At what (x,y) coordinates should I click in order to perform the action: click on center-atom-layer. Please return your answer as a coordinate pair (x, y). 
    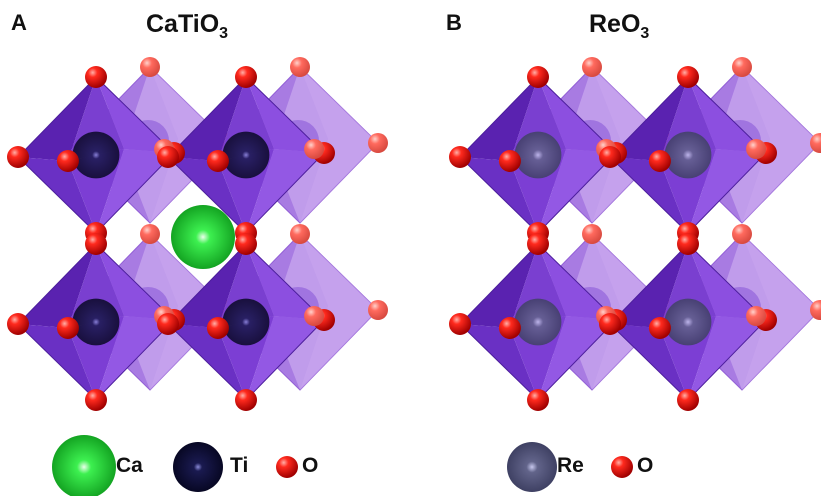
    Looking at the image, I should click on (203, 237).